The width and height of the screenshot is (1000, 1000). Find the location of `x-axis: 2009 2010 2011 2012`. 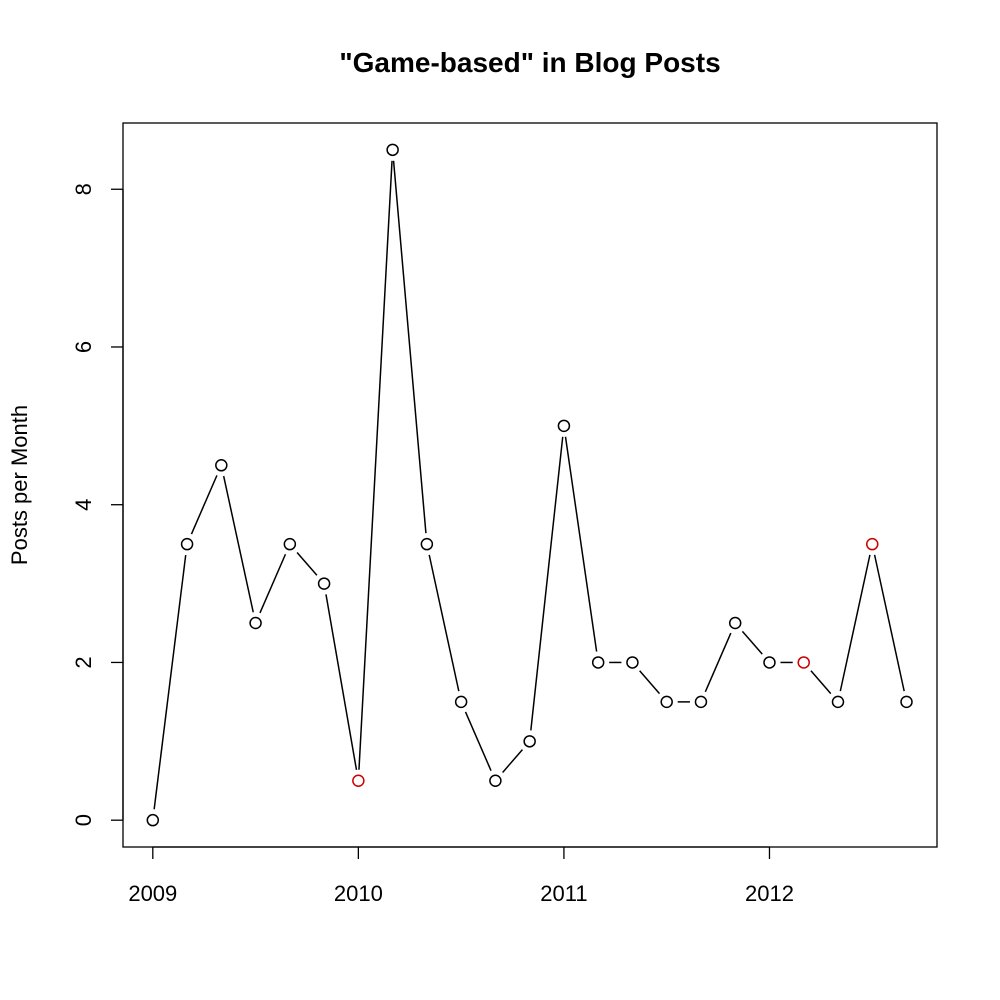

x-axis: 2009 2010 2011 2012 is located at coordinates (461, 876).